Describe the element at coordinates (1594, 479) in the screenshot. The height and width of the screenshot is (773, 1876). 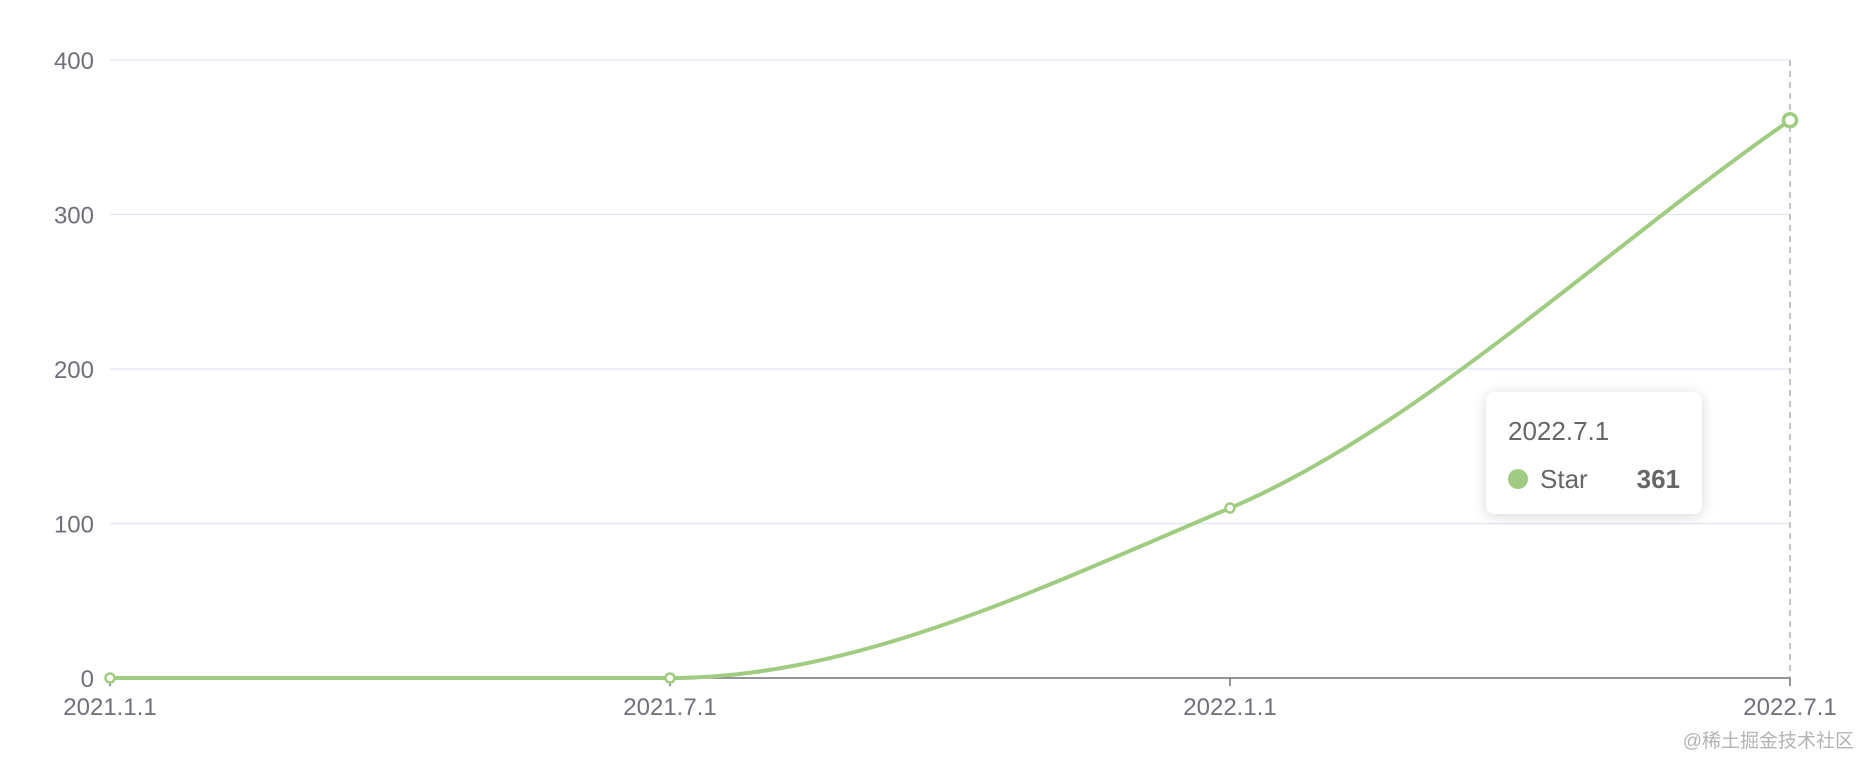
I see `tooltip-row: Star 361` at that location.